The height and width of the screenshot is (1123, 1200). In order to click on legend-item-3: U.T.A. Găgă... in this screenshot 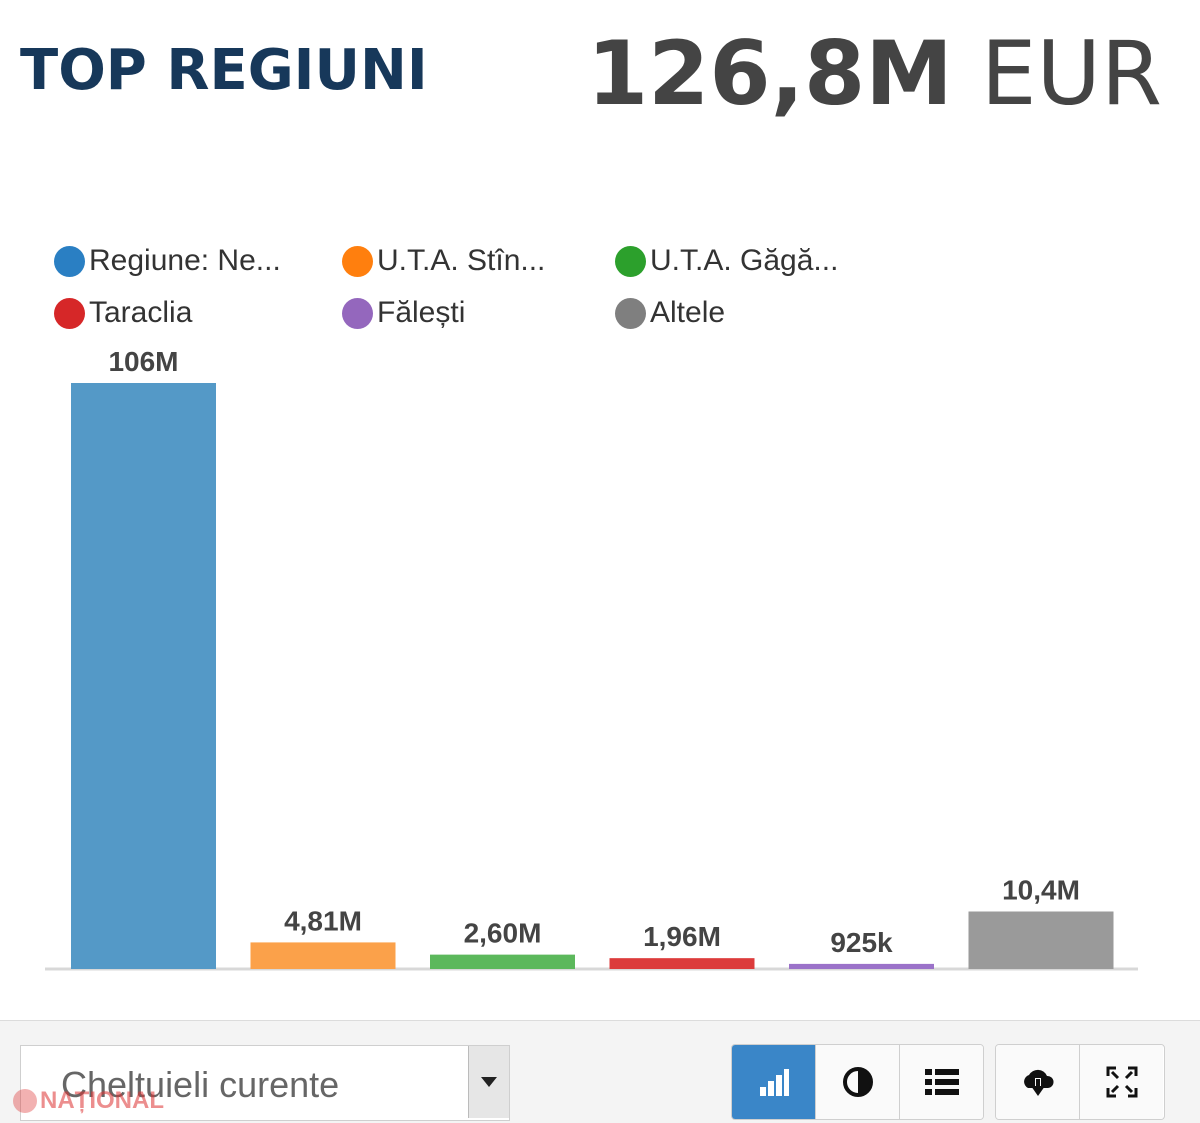, I will do `click(726, 261)`.